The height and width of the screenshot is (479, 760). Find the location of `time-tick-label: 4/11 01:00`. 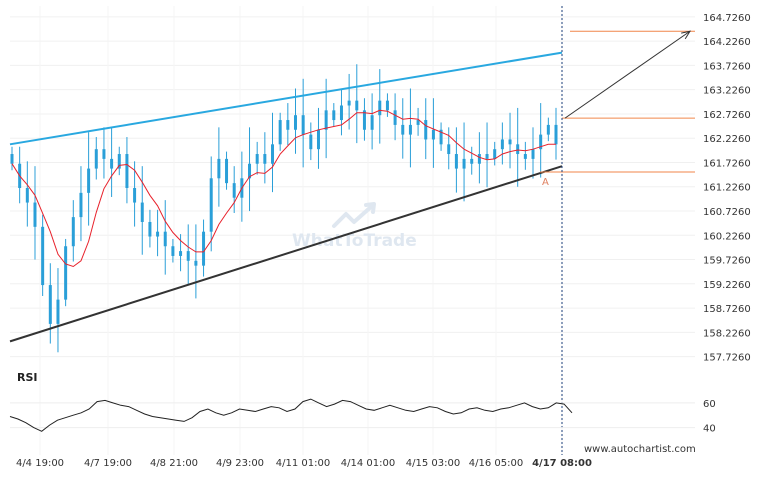

time-tick-label: 4/11 01:00 is located at coordinates (303, 463).